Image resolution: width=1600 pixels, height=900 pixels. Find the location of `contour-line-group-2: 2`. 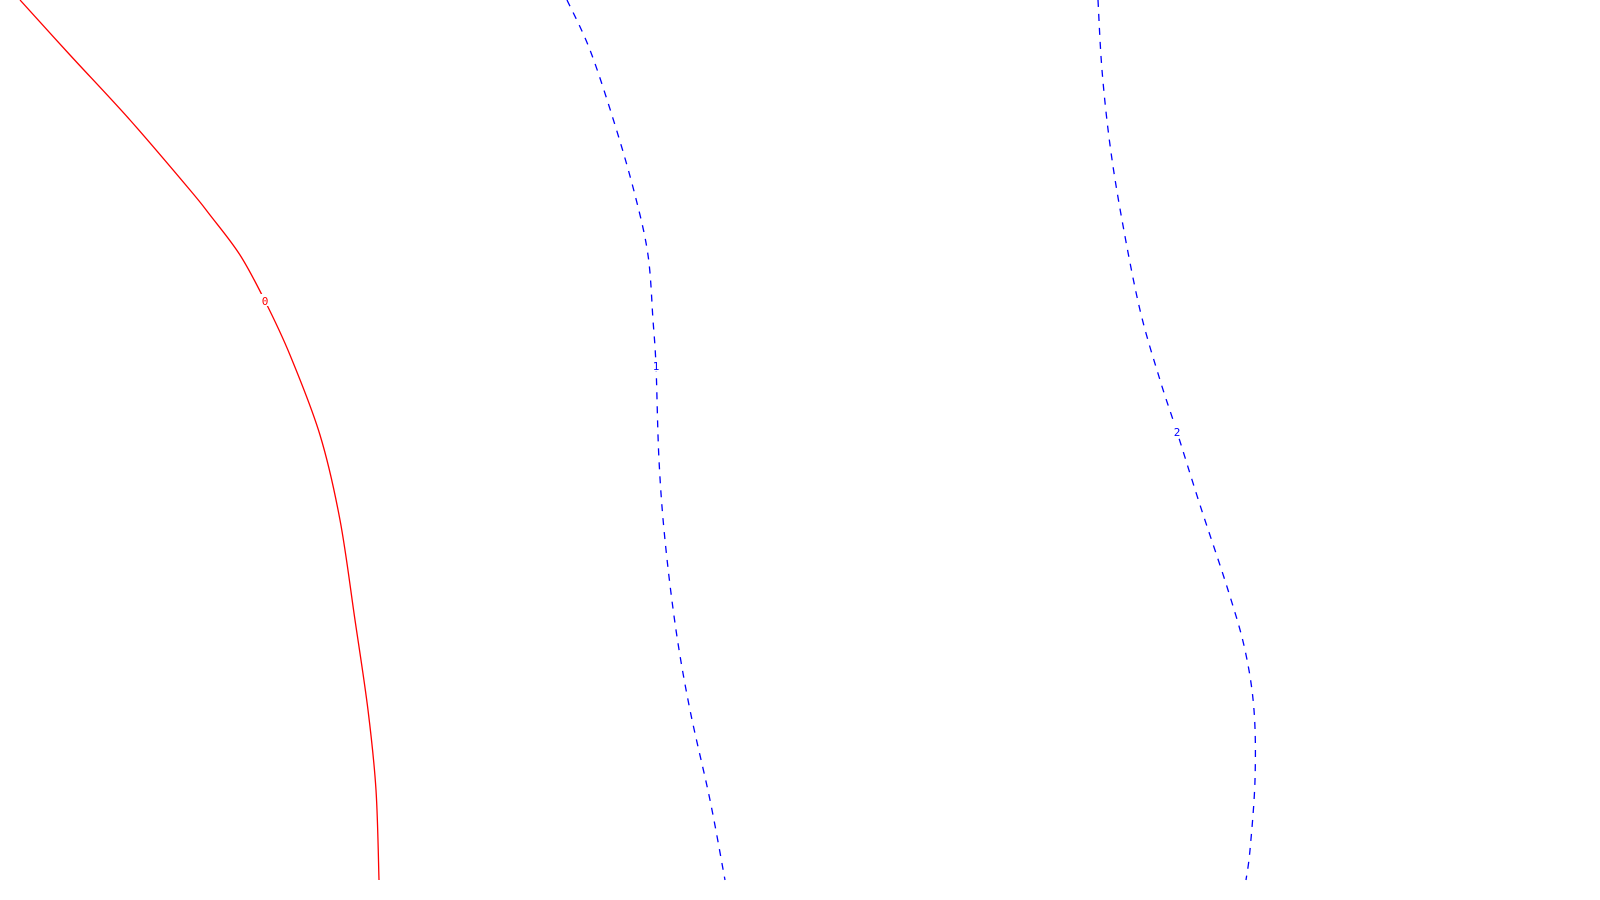

contour-line-group-2: 2 is located at coordinates (1177, 440).